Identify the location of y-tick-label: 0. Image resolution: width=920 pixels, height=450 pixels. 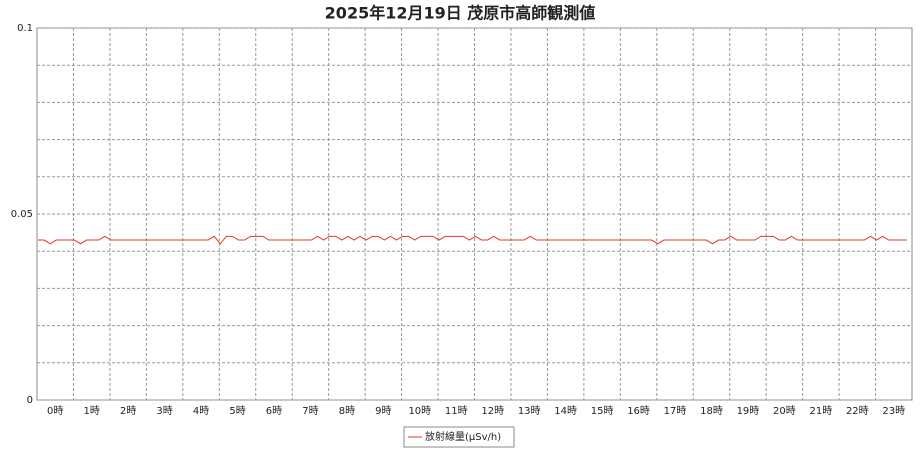
(30, 400).